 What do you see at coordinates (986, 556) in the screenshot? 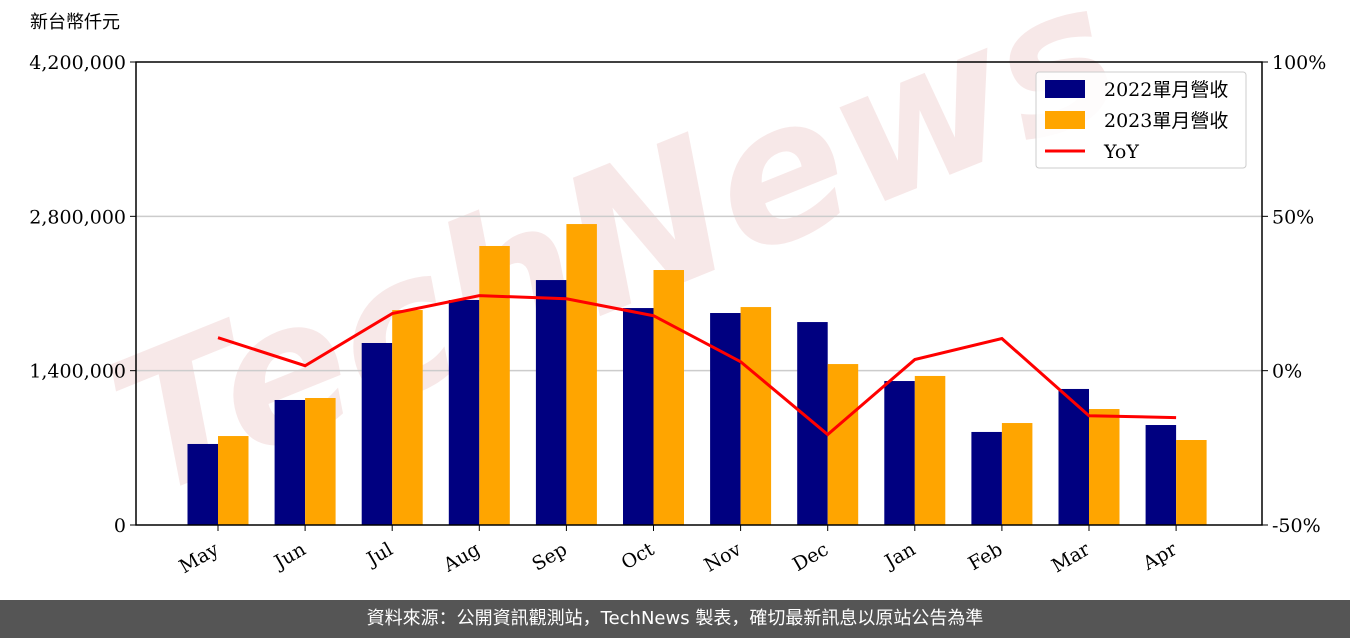
I see `x-tick-label: Feb` at bounding box center [986, 556].